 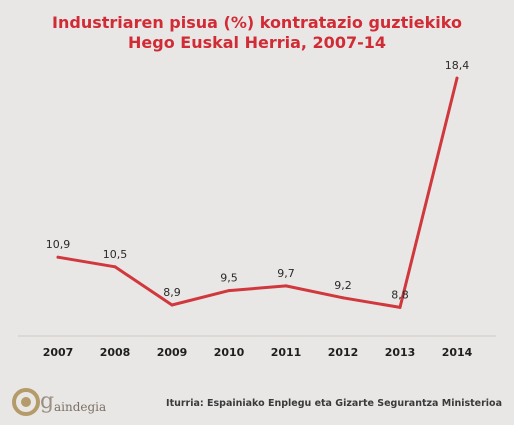 What do you see at coordinates (286, 352) in the screenshot?
I see `x-tick-label: 2011` at bounding box center [286, 352].